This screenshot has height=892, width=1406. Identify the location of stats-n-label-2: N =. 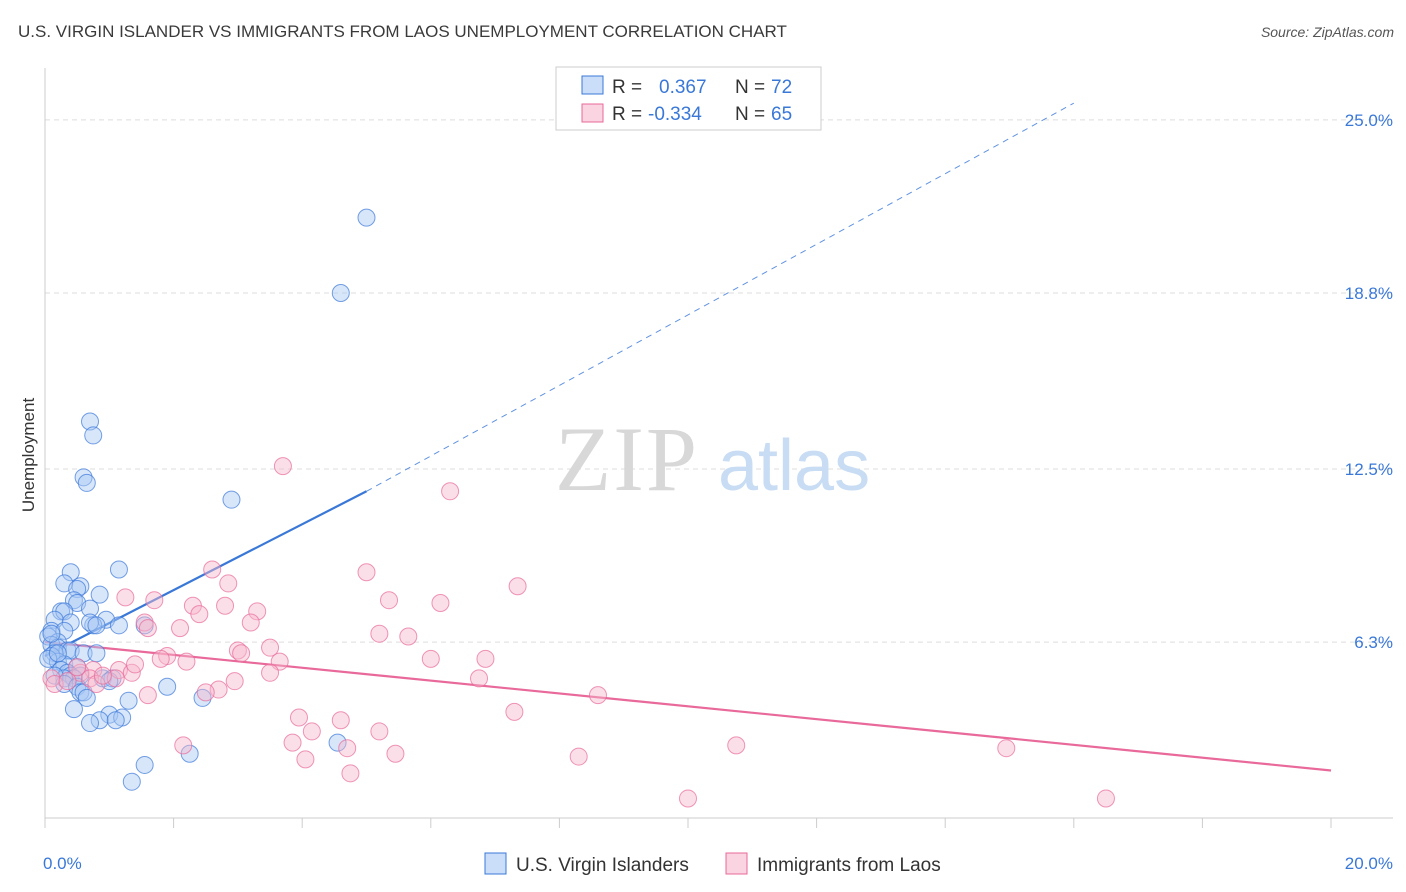
(750, 114).